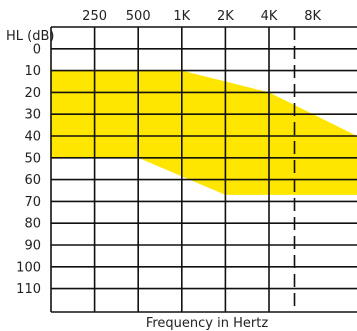 This screenshot has height=331, width=357. What do you see at coordinates (181, 16) in the screenshot?
I see `x-tick-label: 1K` at bounding box center [181, 16].